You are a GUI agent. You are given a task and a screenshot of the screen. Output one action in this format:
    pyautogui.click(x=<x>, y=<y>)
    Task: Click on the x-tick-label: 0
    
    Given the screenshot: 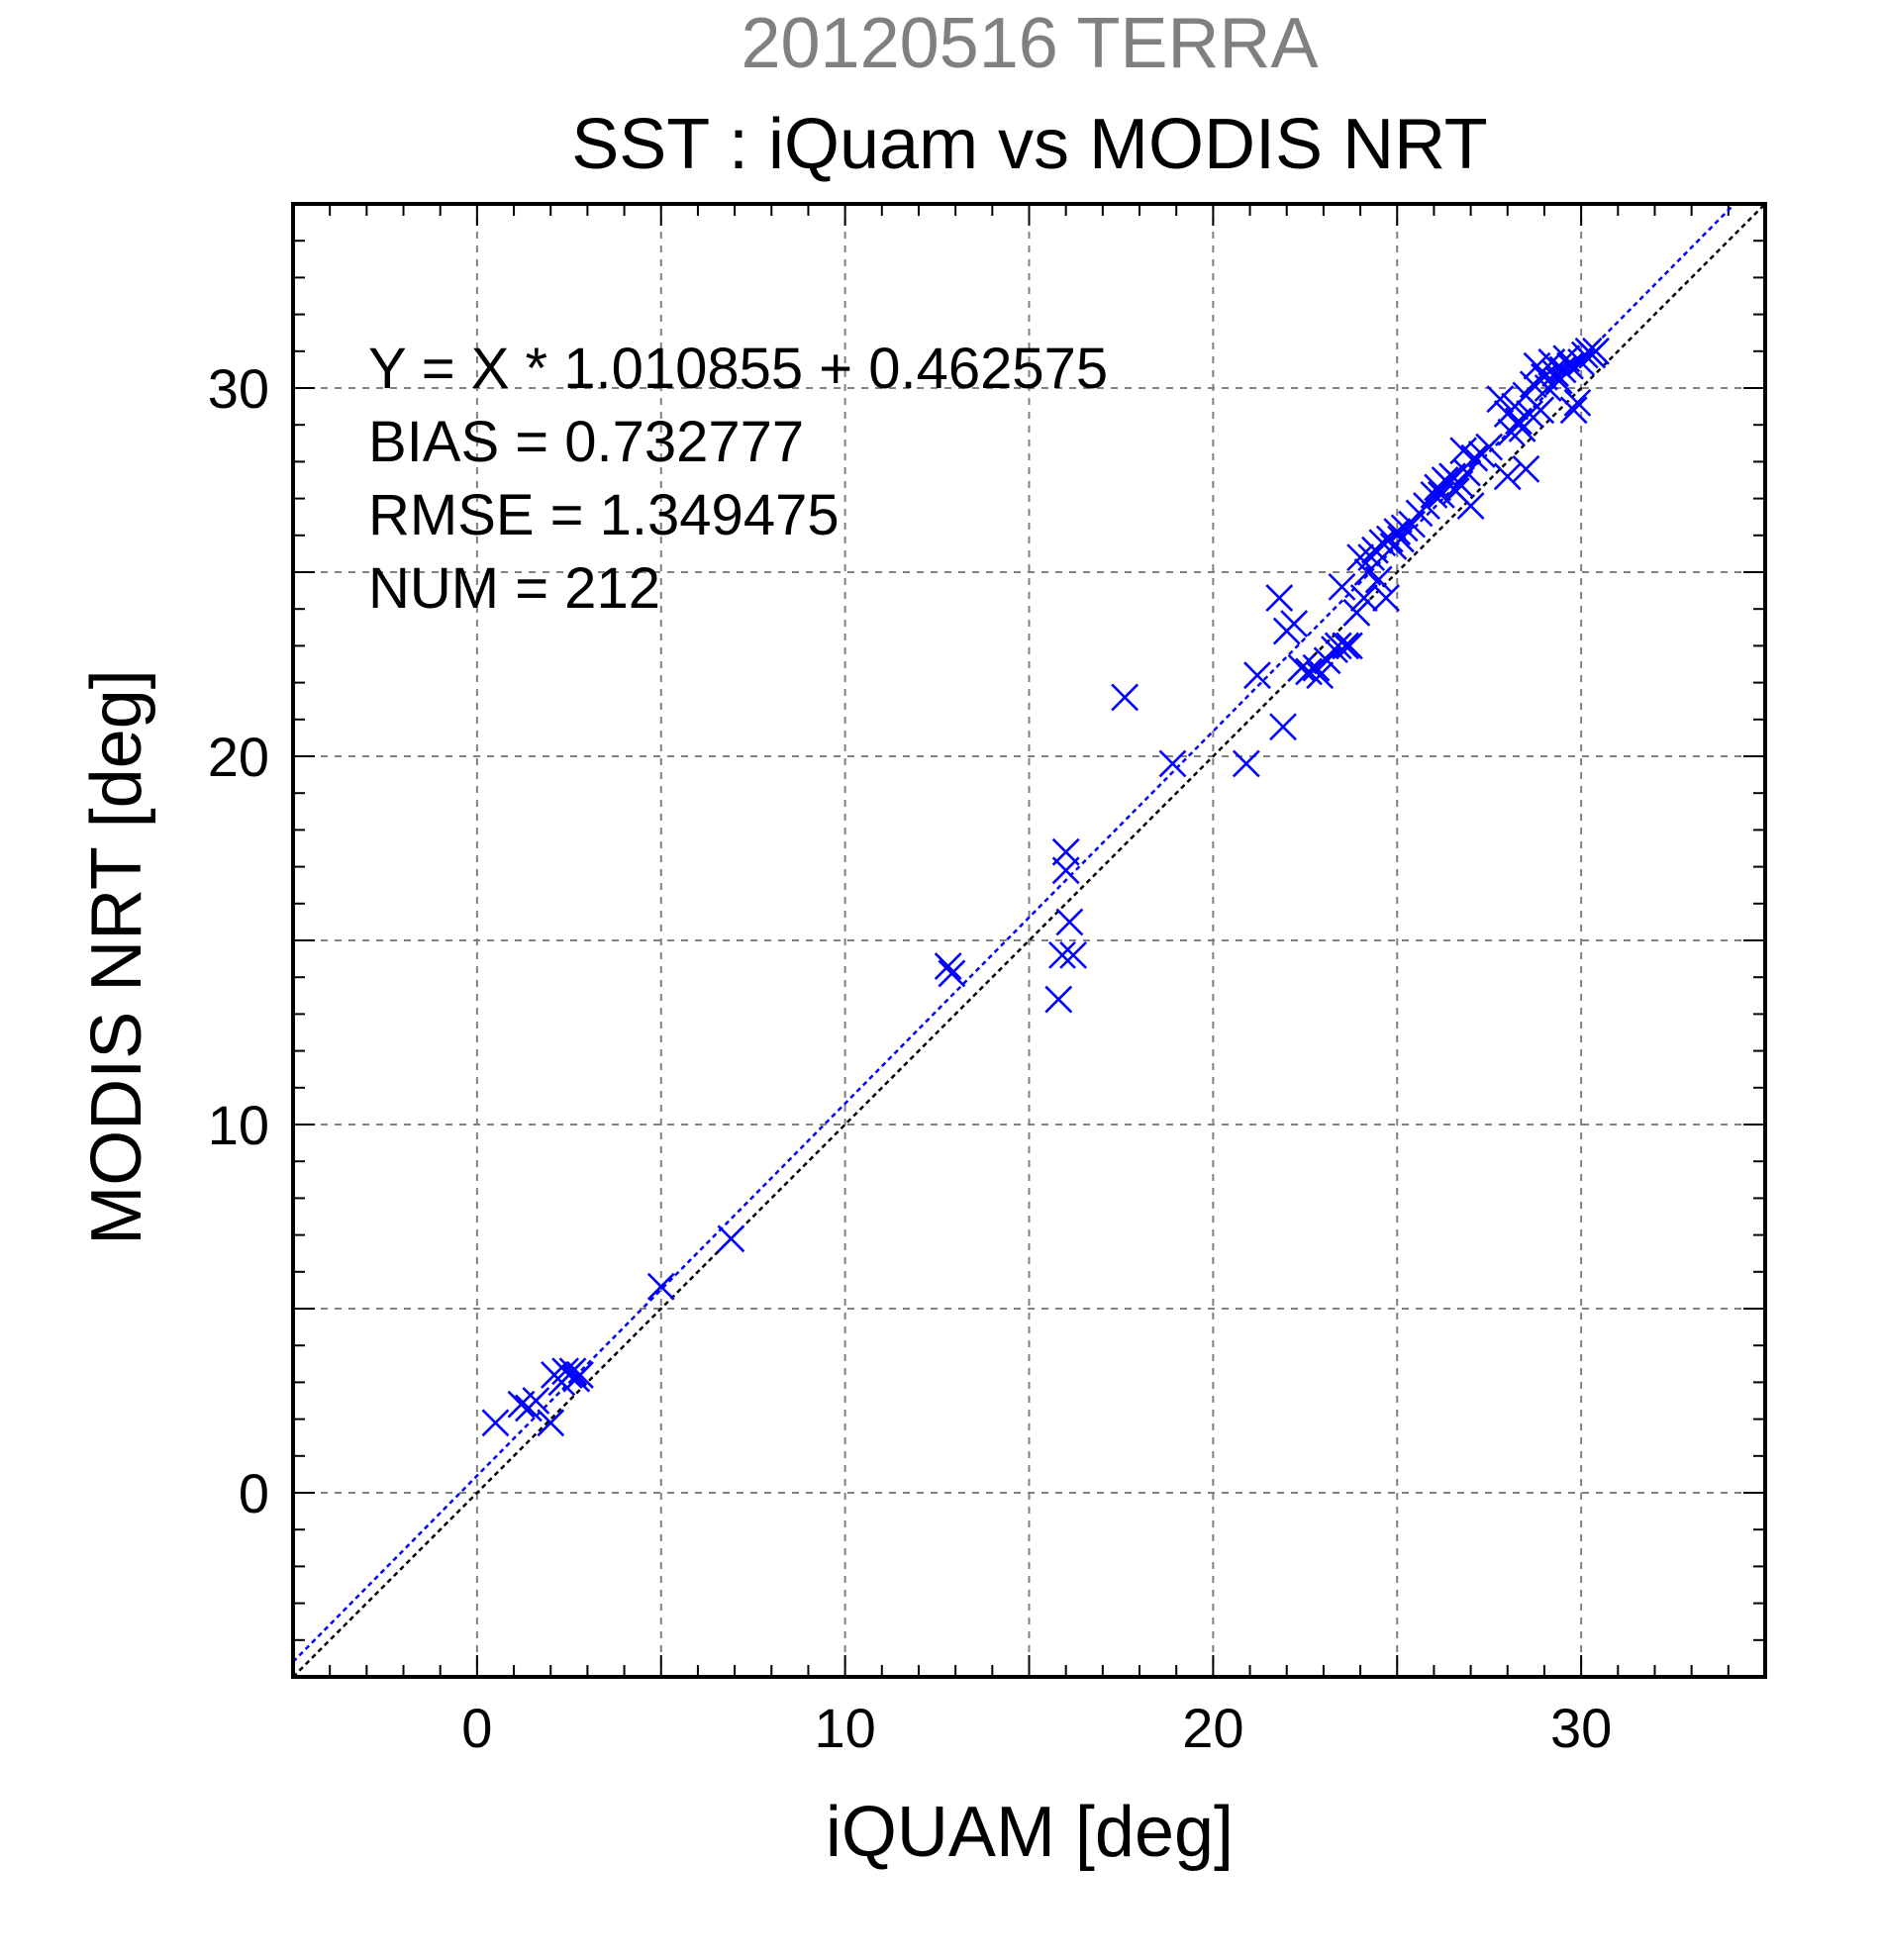 What is the action you would take?
    pyautogui.click(x=477, y=1728)
    